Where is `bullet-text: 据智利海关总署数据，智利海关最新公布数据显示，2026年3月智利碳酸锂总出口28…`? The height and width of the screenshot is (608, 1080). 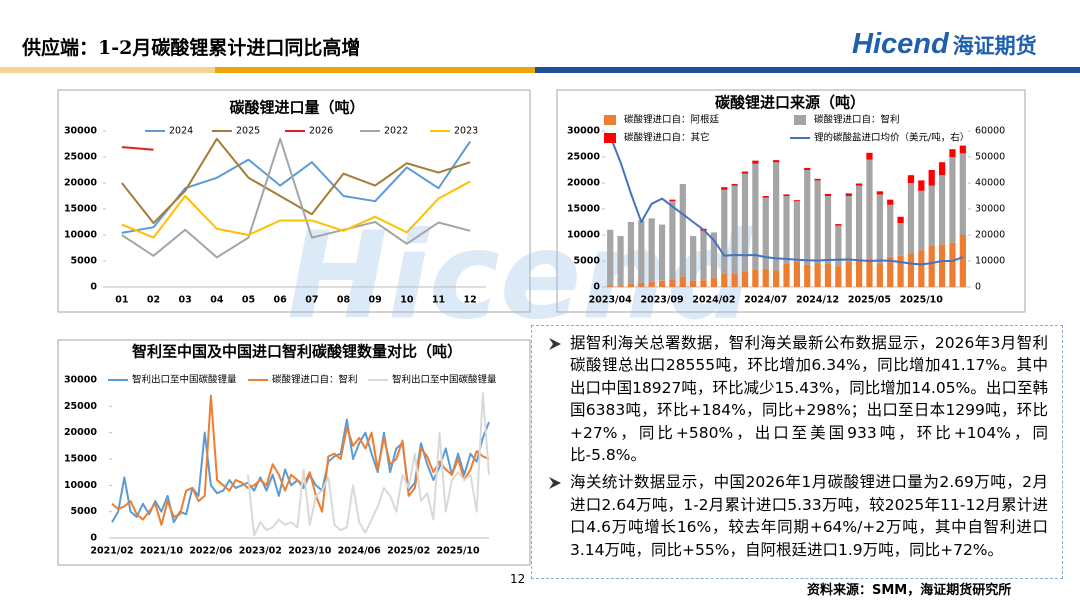 bullet-text: 据智利海关总署数据，智利海关最新公布数据显示，2026年3月智利碳酸锂总出口28… is located at coordinates (809, 399).